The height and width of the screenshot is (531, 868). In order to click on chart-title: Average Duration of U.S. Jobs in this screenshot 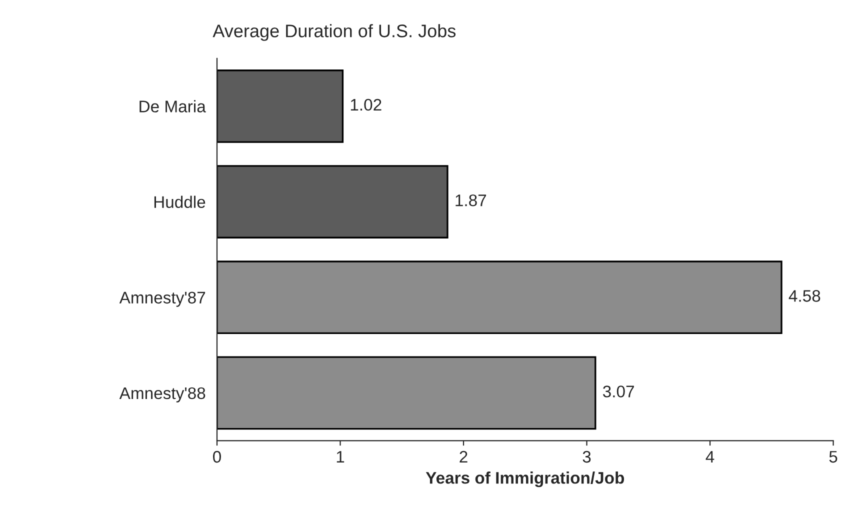, I will do `click(334, 32)`.